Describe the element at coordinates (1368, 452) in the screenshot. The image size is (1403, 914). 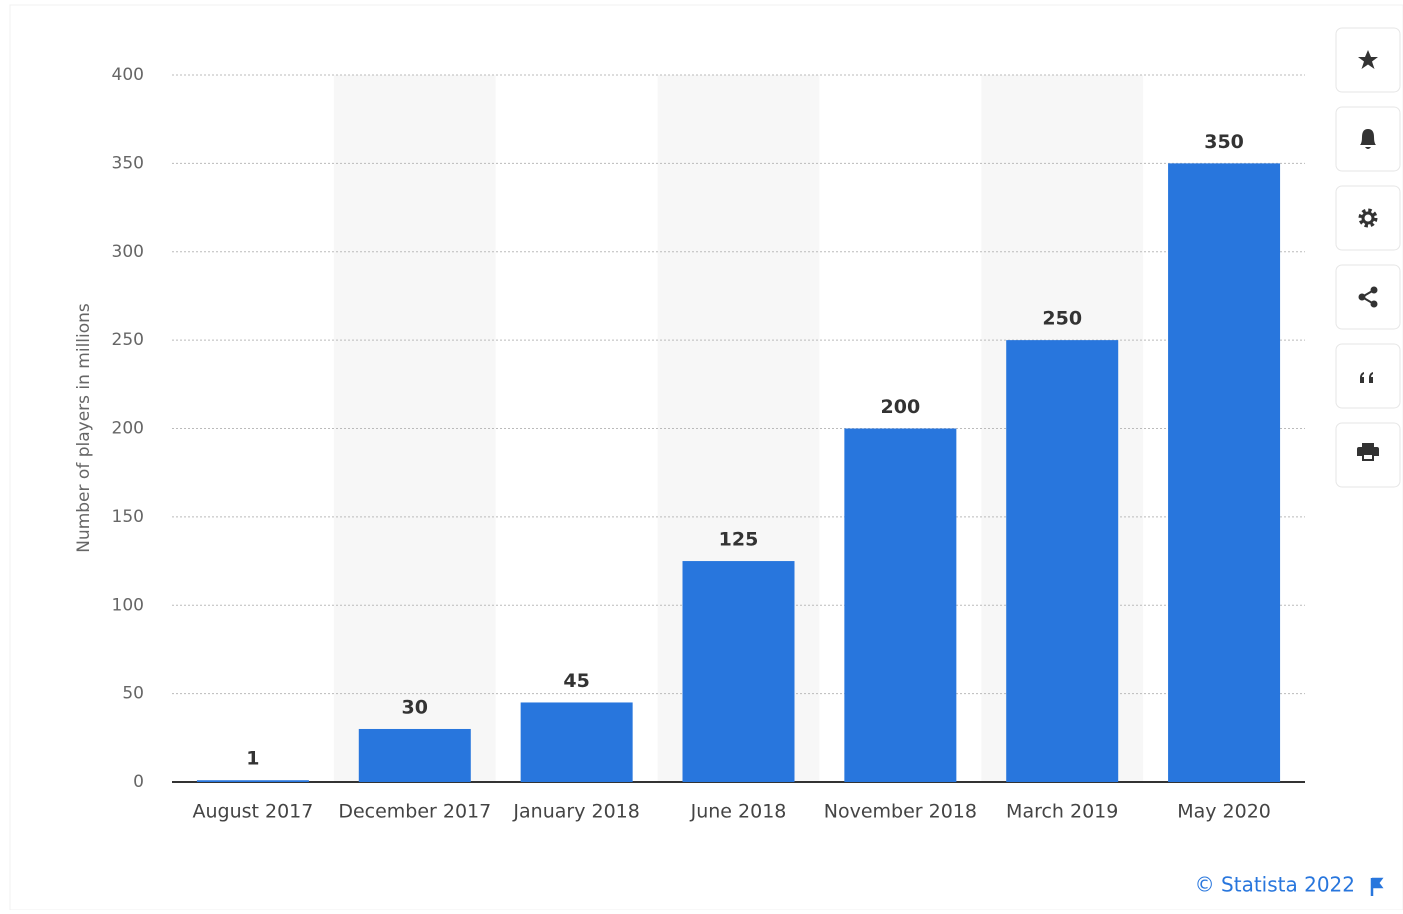
I see `print-icon` at that location.